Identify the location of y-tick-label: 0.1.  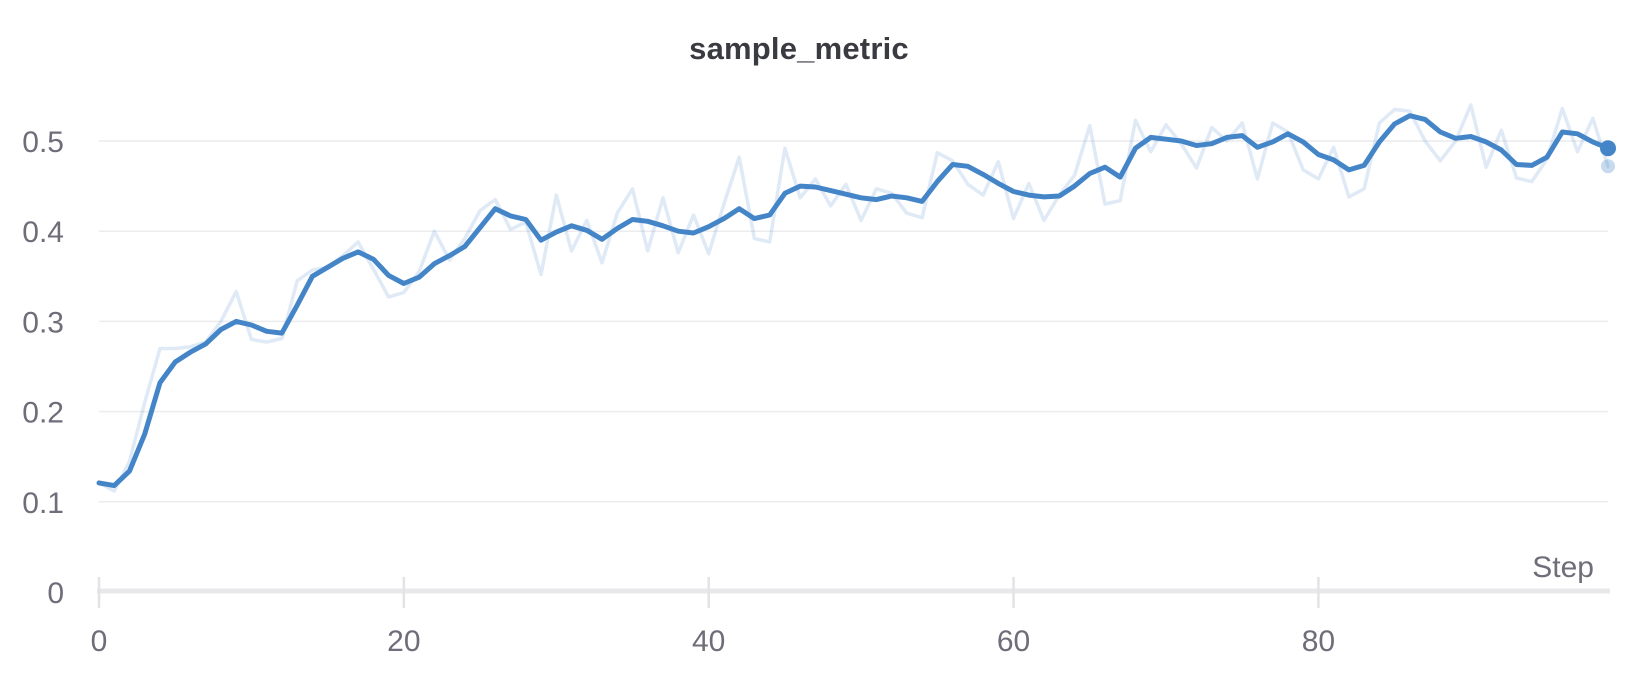
(43, 503).